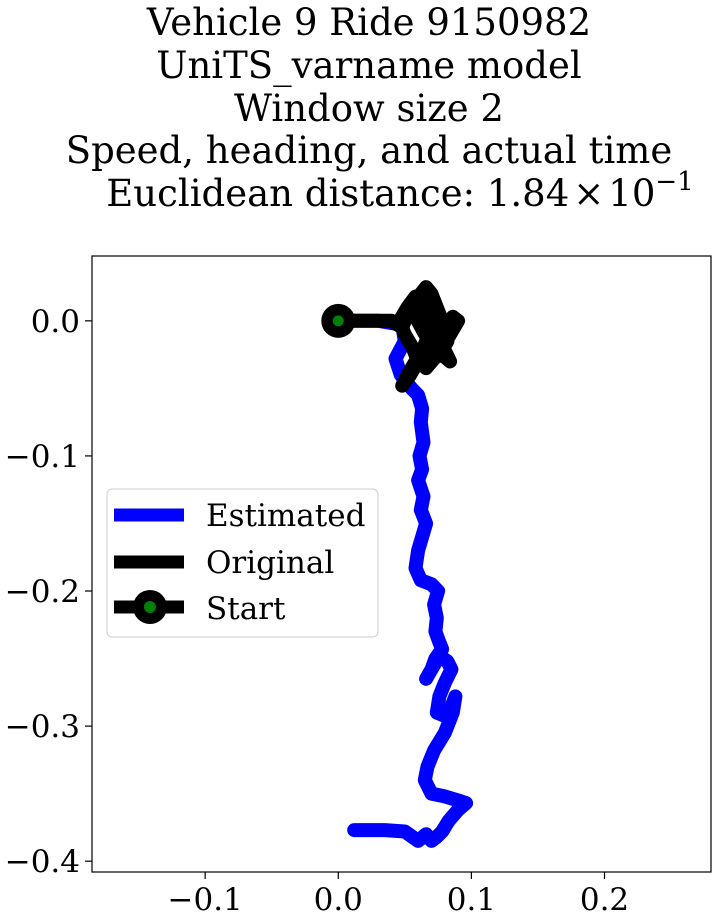 Image resolution: width=719 pixels, height=918 pixels. What do you see at coordinates (369, 150) in the screenshot?
I see `title-line-4: Speed, heading, and actual time` at bounding box center [369, 150].